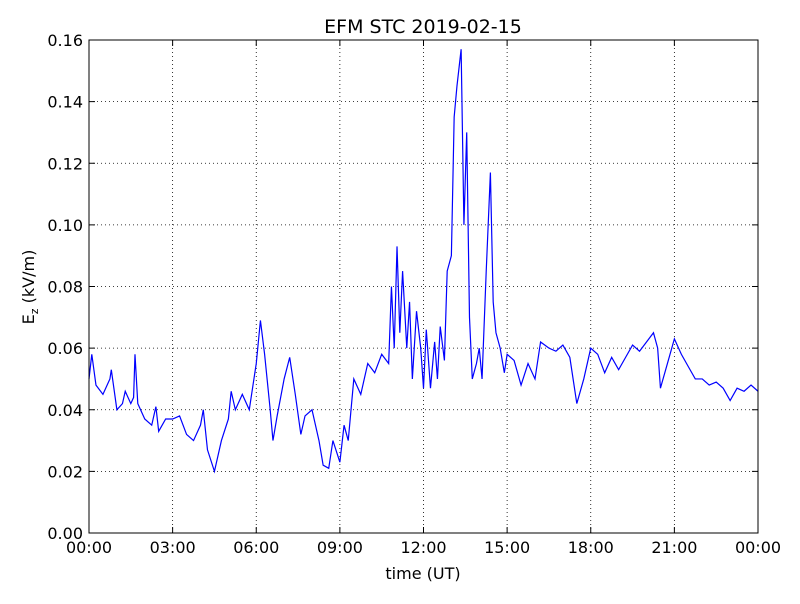 The image size is (800, 604). I want to click on x-tick-label: 12:00, so click(423, 547).